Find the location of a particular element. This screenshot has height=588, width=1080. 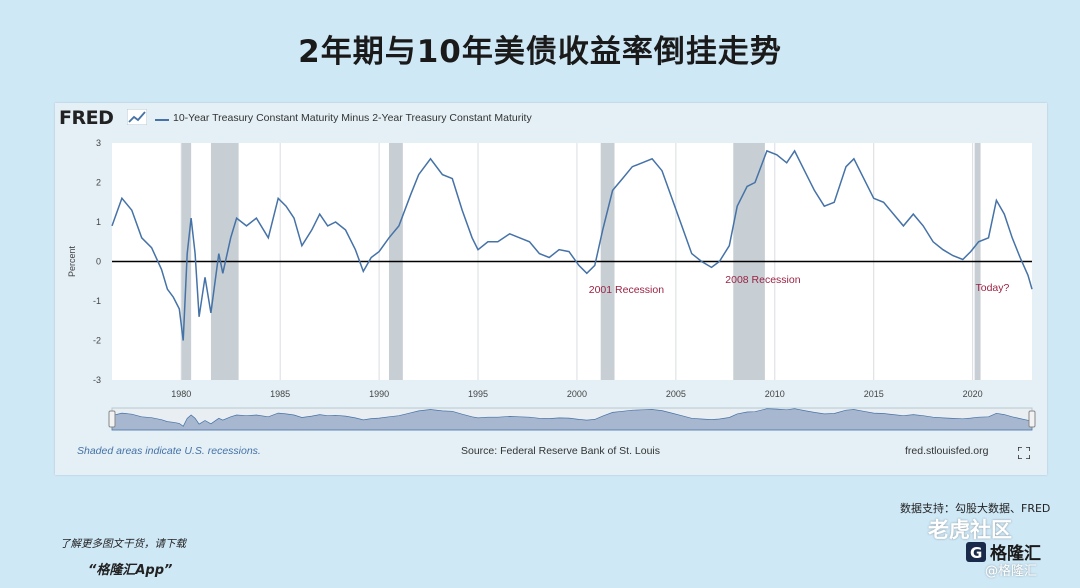

y-tick-label: -3 is located at coordinates (97, 380).